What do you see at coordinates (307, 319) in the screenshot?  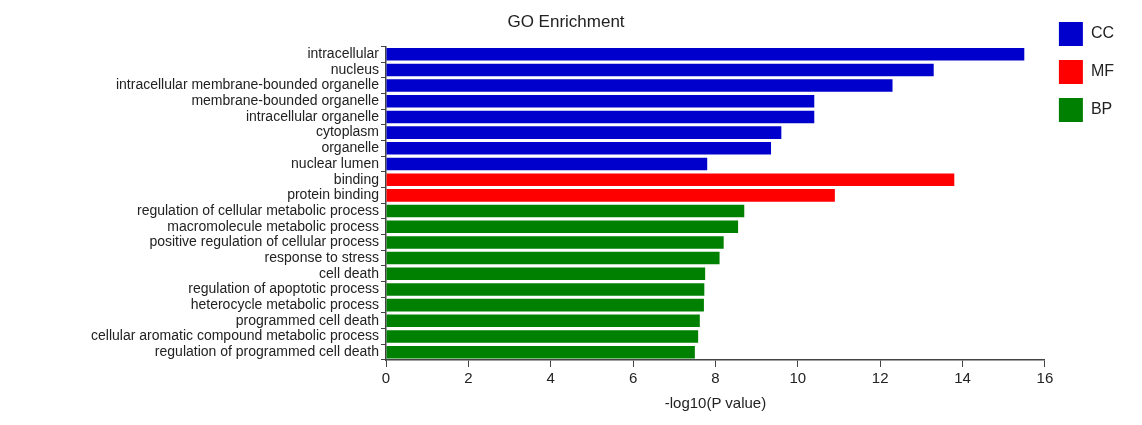 I see `y-tick-label: programmed cell death` at bounding box center [307, 319].